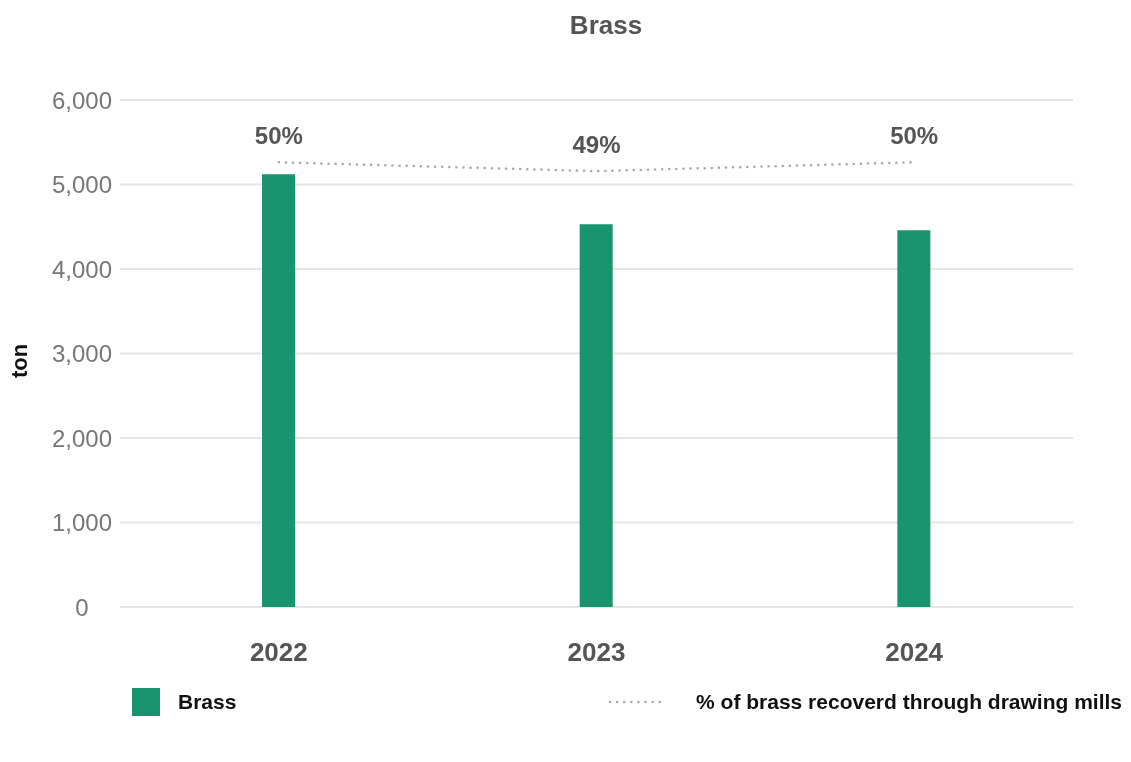  What do you see at coordinates (207, 702) in the screenshot?
I see `legend-label: Brass` at bounding box center [207, 702].